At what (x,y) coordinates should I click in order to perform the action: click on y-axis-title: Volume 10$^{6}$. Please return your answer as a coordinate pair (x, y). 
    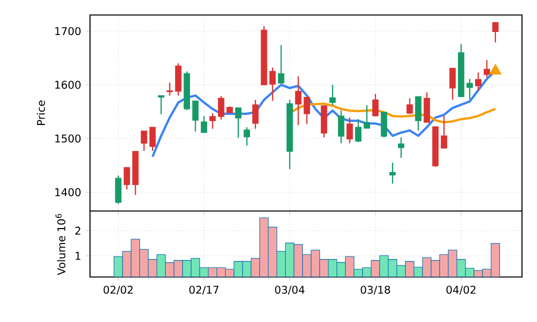
    Looking at the image, I should click on (61, 245).